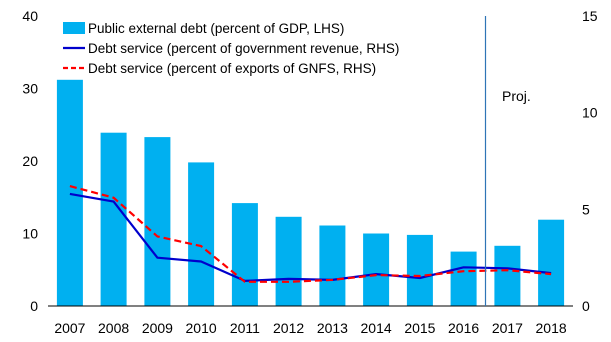 This screenshot has width=611, height=342. I want to click on bar-2007, so click(69, 192).